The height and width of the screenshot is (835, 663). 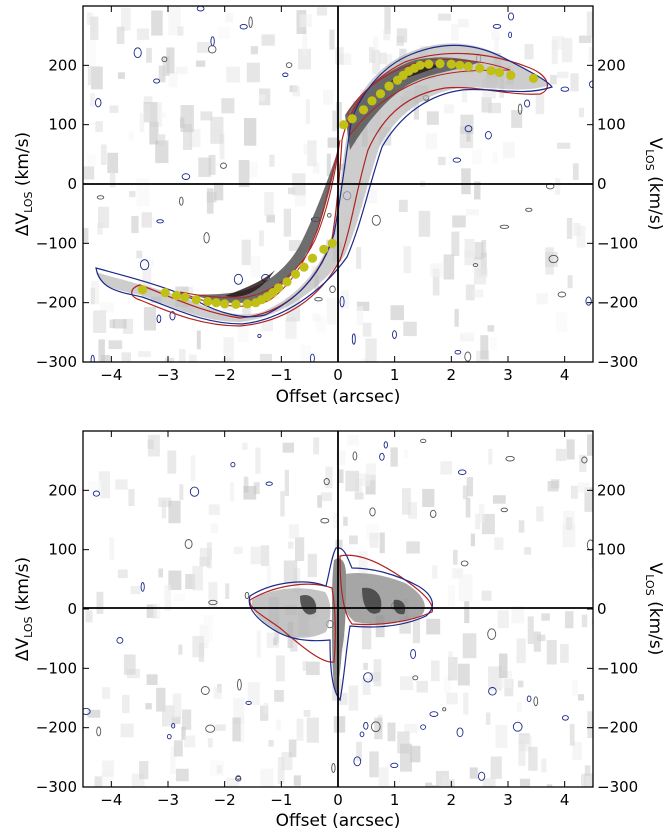 What do you see at coordinates (395, 800) in the screenshot?
I see `x-tick-label: 1` at bounding box center [395, 800].